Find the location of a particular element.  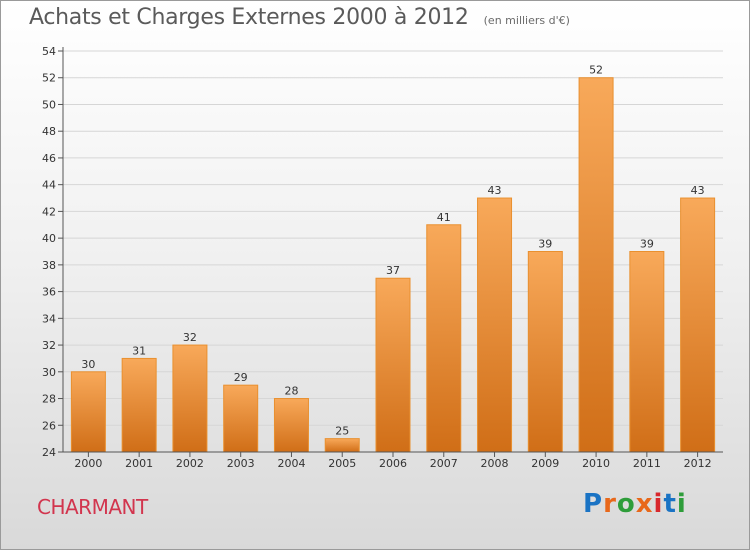

town-name: CHARMANT is located at coordinates (92, 507).